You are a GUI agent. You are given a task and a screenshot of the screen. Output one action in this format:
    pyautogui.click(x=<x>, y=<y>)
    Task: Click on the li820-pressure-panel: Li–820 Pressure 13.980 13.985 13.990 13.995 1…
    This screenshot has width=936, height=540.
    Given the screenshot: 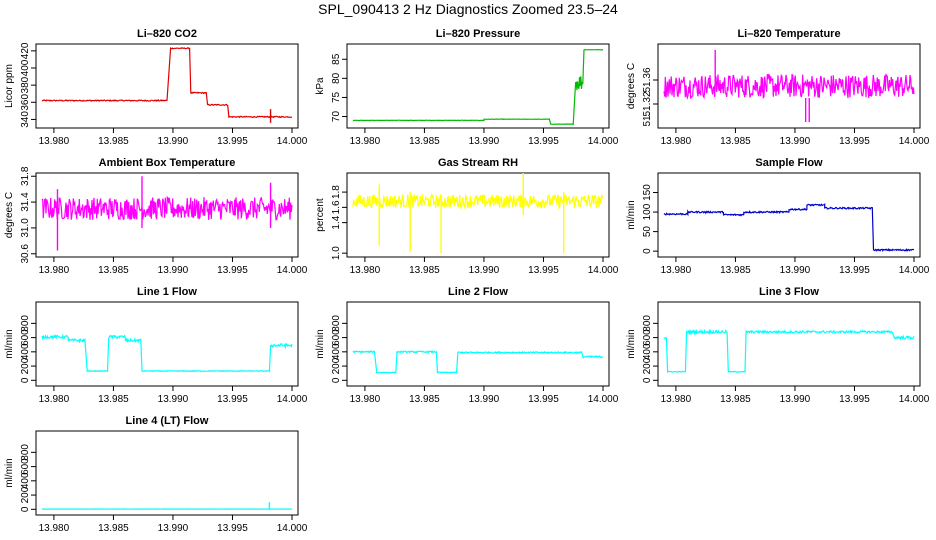 What is the action you would take?
    pyautogui.click(x=467, y=87)
    